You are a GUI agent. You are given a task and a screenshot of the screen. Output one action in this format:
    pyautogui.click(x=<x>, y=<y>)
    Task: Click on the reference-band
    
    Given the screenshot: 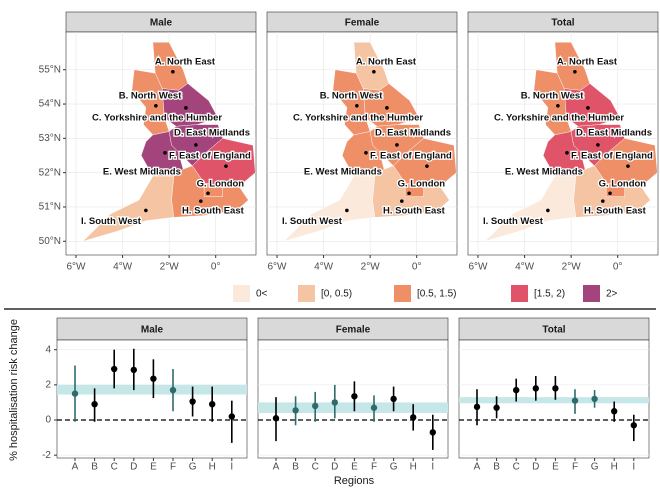 What is the action you would take?
    pyautogui.click(x=353, y=407)
    